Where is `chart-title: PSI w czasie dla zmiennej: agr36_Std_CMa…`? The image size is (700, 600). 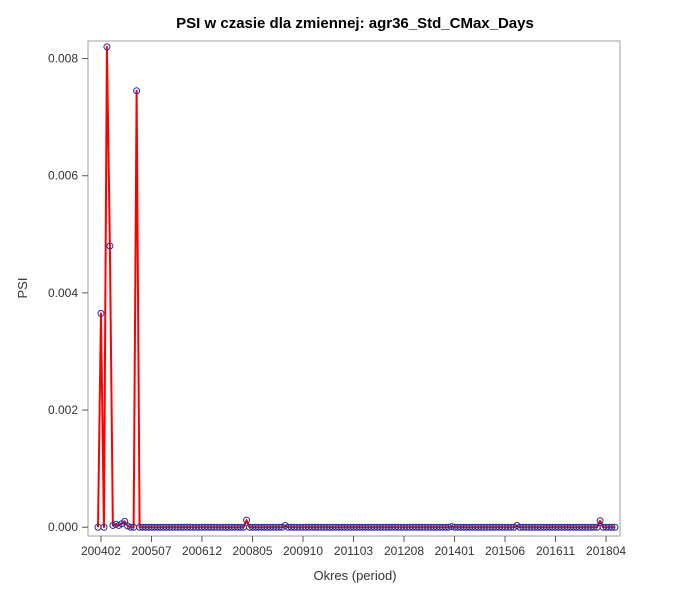
chart-title: PSI w czasie dla zmiennej: agr36_Std_CMa… is located at coordinates (355, 23).